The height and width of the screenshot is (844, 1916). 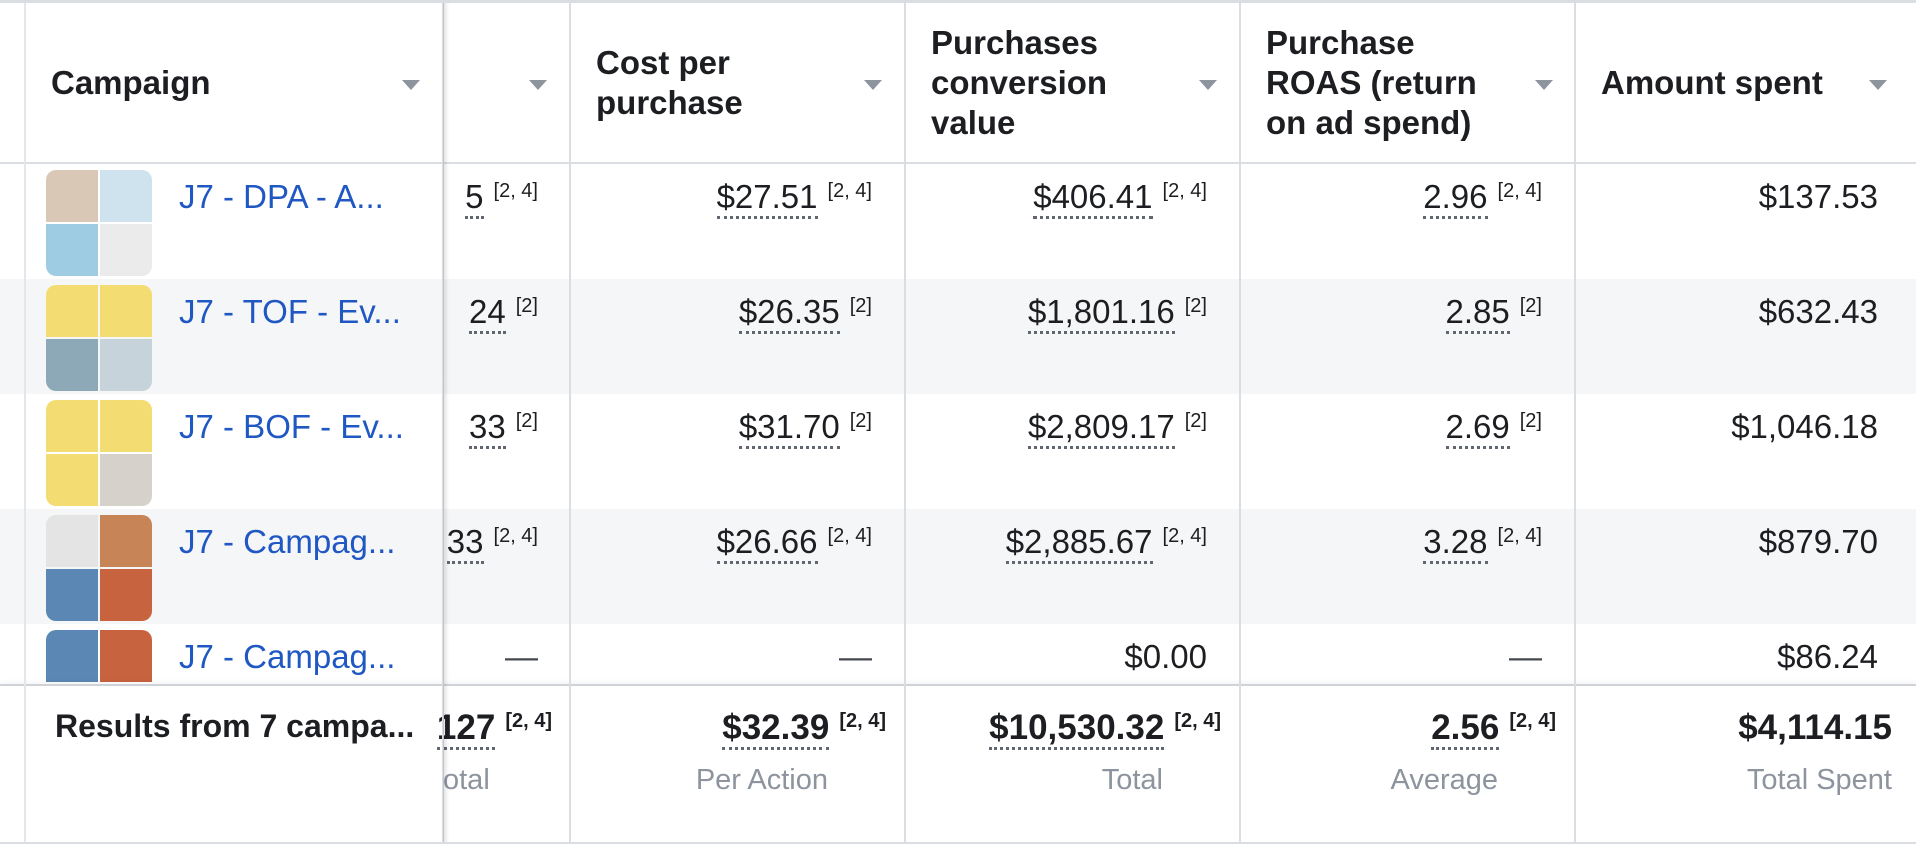 What do you see at coordinates (1818, 196) in the screenshot?
I see `amount-spent-value: $137.53` at bounding box center [1818, 196].